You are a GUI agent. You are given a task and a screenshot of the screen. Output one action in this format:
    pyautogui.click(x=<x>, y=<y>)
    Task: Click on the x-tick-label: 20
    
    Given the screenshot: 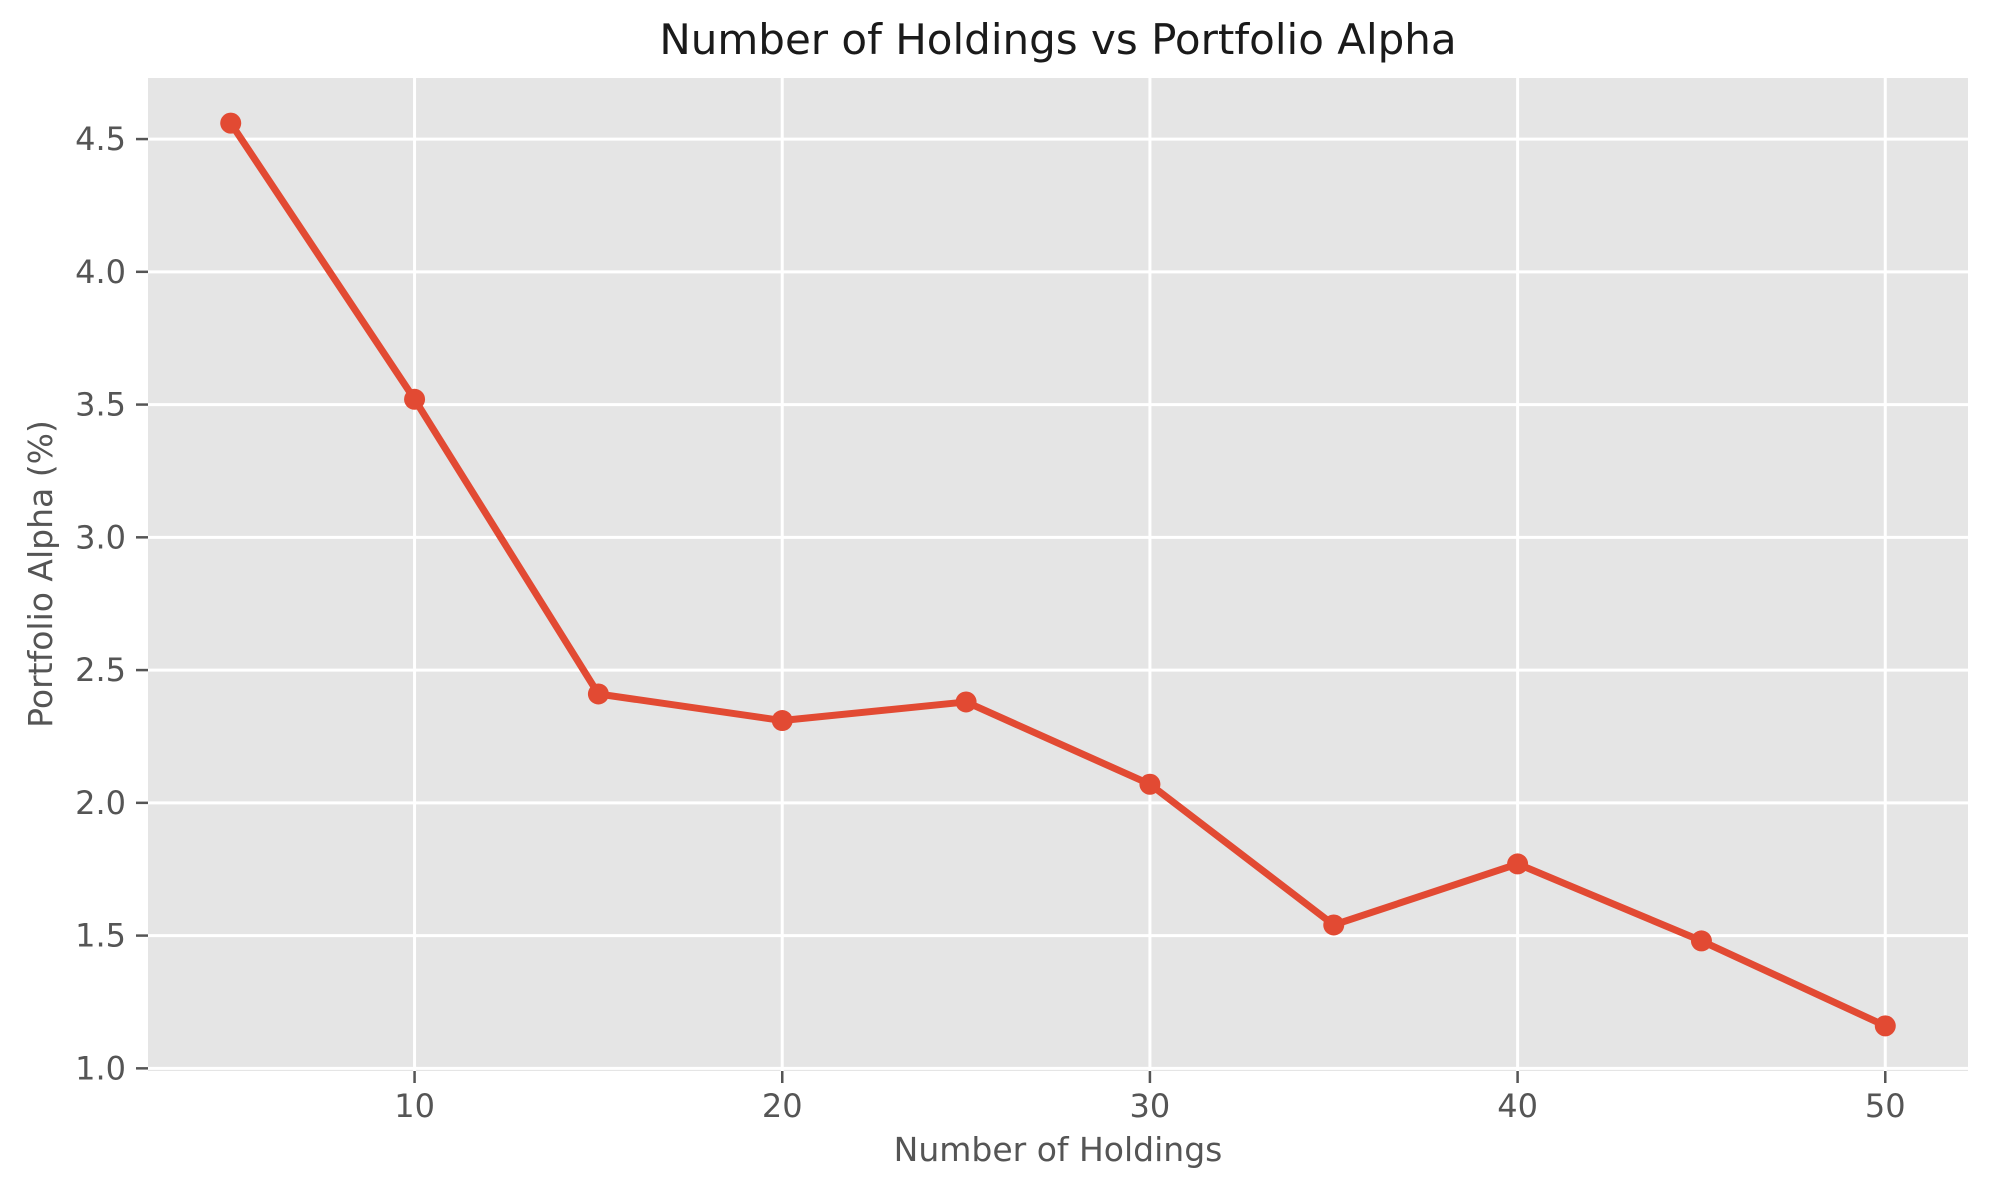 What is the action you would take?
    pyautogui.click(x=782, y=1106)
    